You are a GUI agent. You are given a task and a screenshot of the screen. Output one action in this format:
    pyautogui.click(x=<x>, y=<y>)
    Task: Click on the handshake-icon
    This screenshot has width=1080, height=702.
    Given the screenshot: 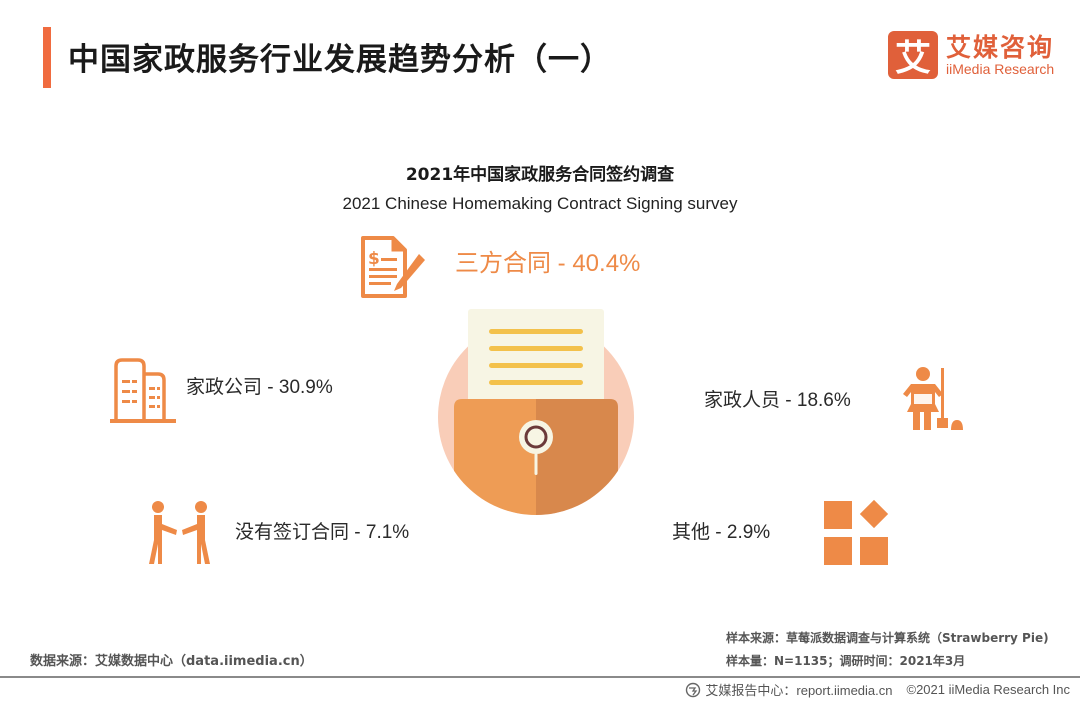 What is the action you would take?
    pyautogui.click(x=179, y=532)
    